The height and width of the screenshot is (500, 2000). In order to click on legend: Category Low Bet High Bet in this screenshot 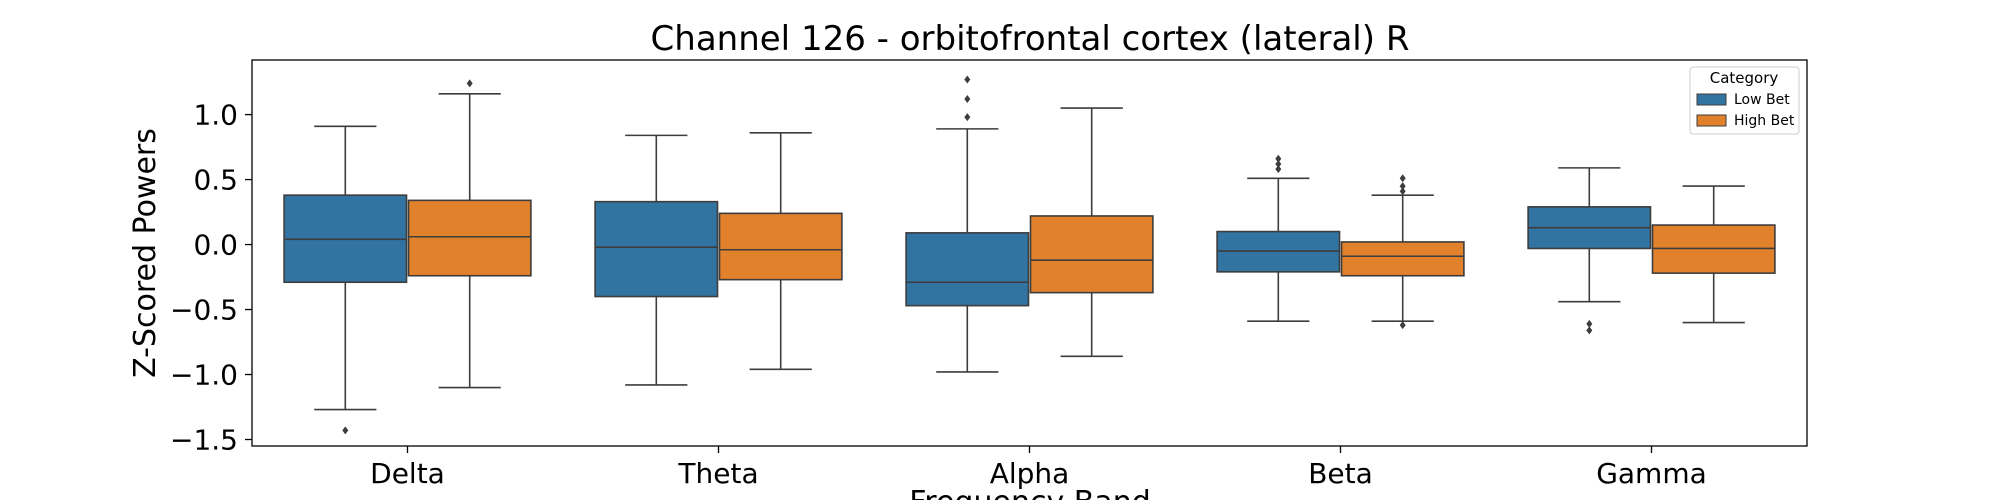, I will do `click(1744, 100)`.